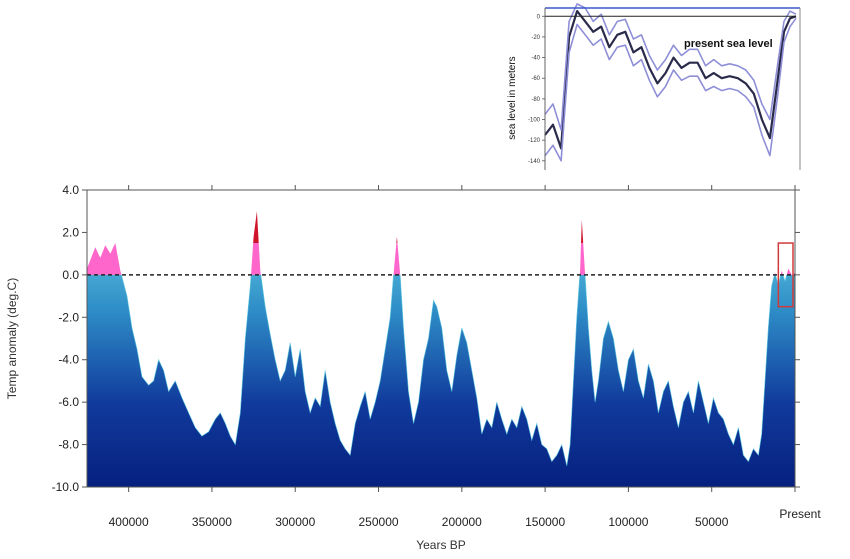  What do you see at coordinates (212, 522) in the screenshot?
I see `x-tick-label: 350000` at bounding box center [212, 522].